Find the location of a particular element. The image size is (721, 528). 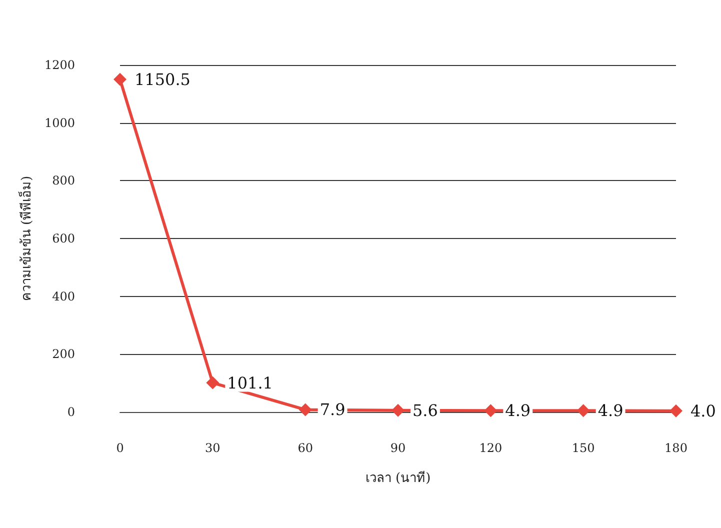

x-tick-label: 30 is located at coordinates (212, 448).